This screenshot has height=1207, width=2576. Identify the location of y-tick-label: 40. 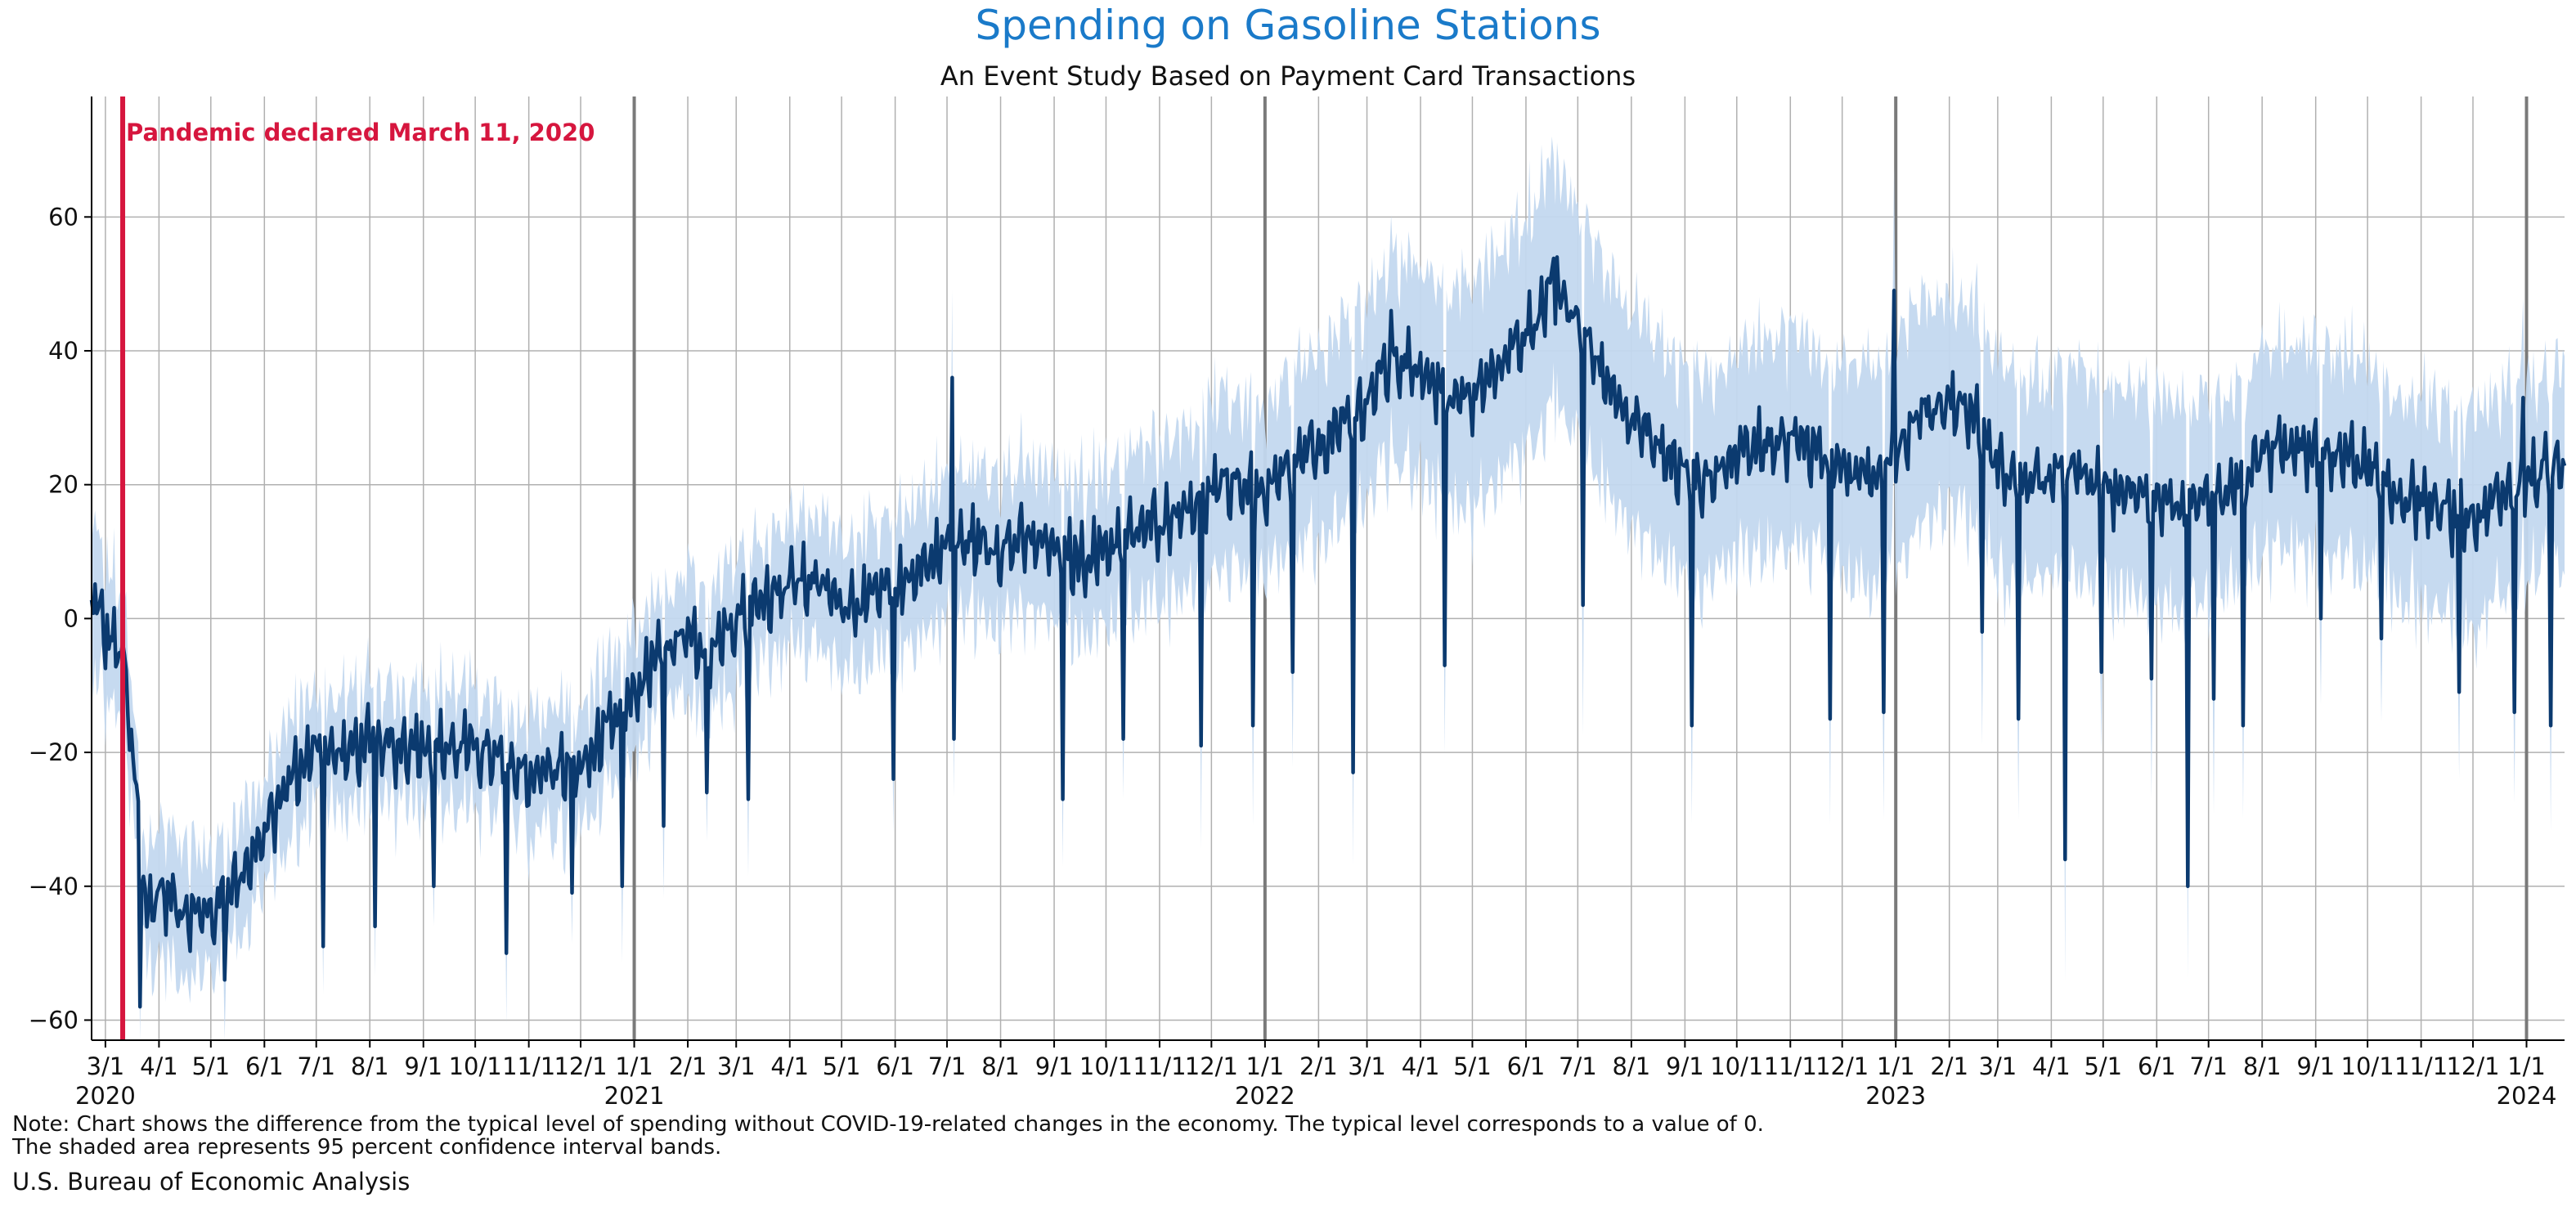
(63, 351).